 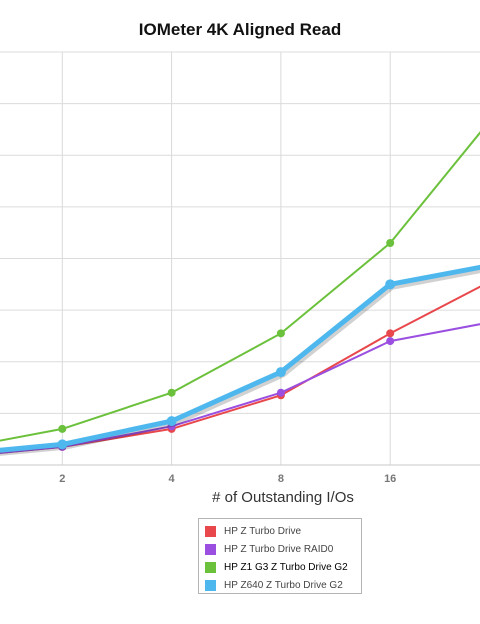 I want to click on legend-label: HP Z Turbo Drive, so click(x=263, y=531).